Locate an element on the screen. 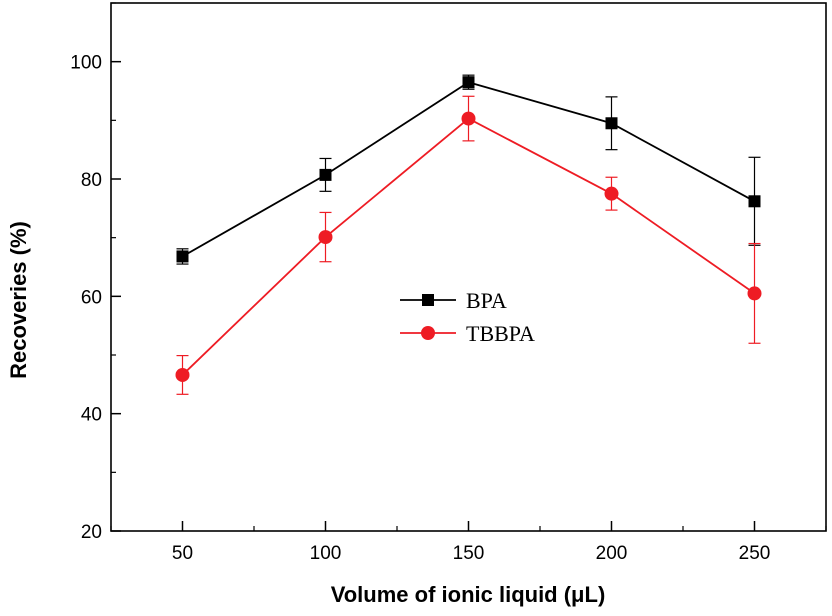 The image size is (832, 616). y-tick-label: 20 is located at coordinates (91, 532).